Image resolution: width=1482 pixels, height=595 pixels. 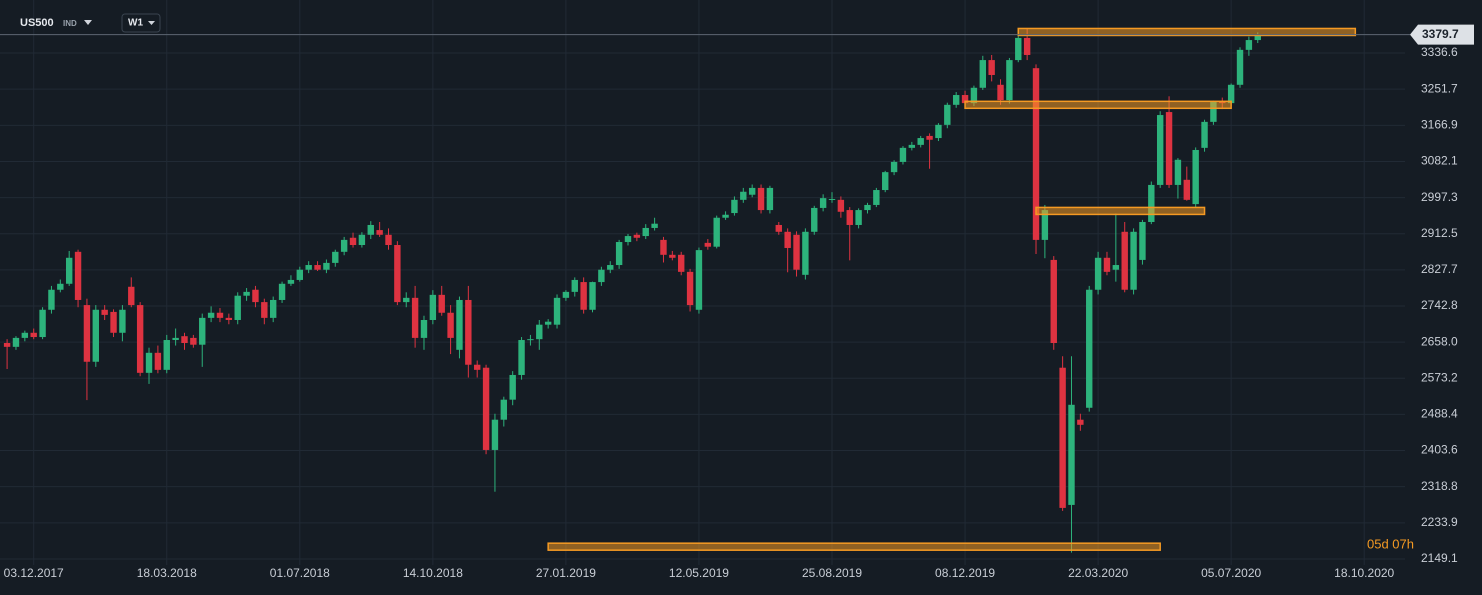 What do you see at coordinates (433, 573) in the screenshot?
I see `x-tick-label: 14.10.2018` at bounding box center [433, 573].